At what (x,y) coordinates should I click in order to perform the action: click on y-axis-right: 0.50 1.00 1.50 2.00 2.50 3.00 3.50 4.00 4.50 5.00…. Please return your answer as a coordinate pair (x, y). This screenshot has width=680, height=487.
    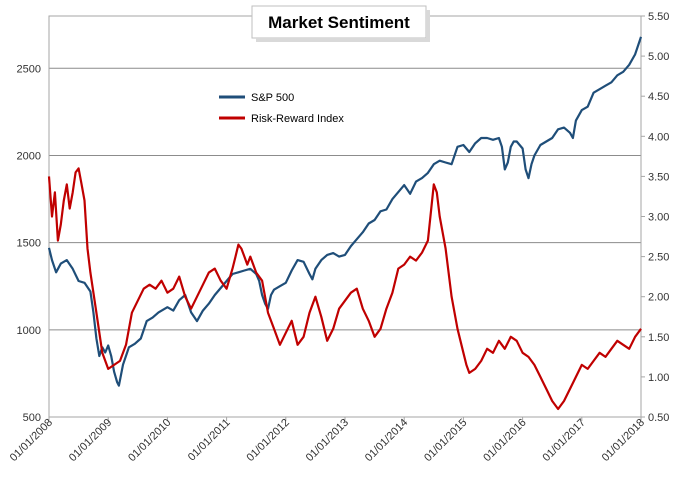
    Looking at the image, I should click on (655, 217).